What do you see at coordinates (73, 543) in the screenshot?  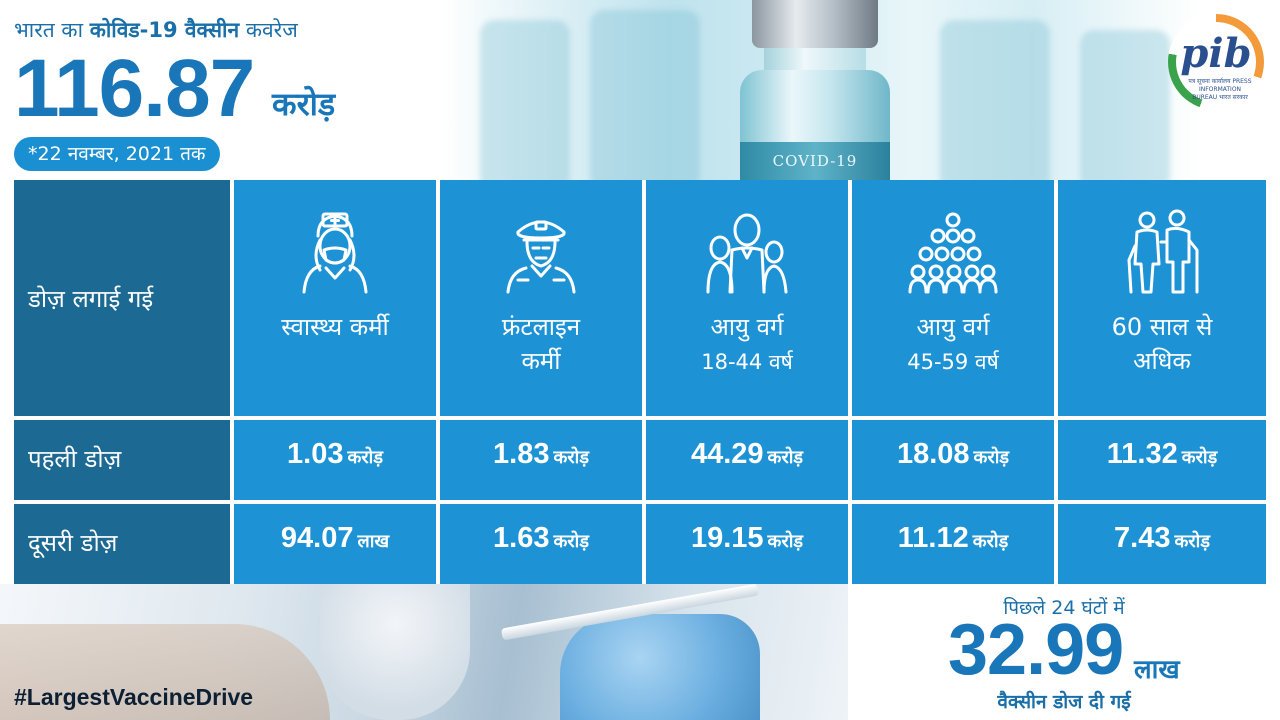 I see `second-dose-label: दूसरी डोज़` at bounding box center [73, 543].